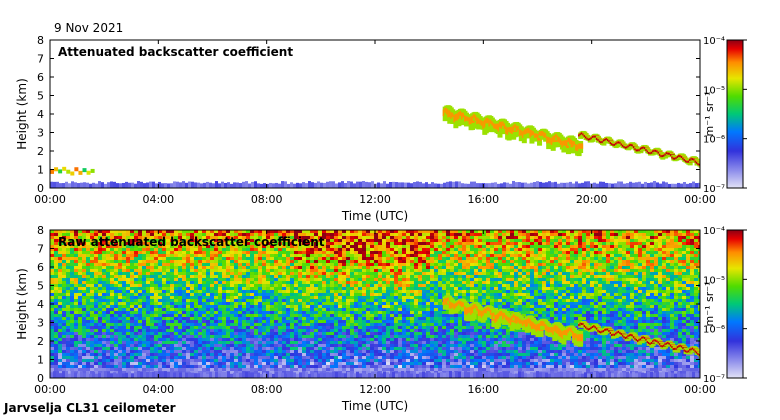  What do you see at coordinates (90, 408) in the screenshot?
I see `station-label: Jarvselja CL31 ceilometer` at bounding box center [90, 408].